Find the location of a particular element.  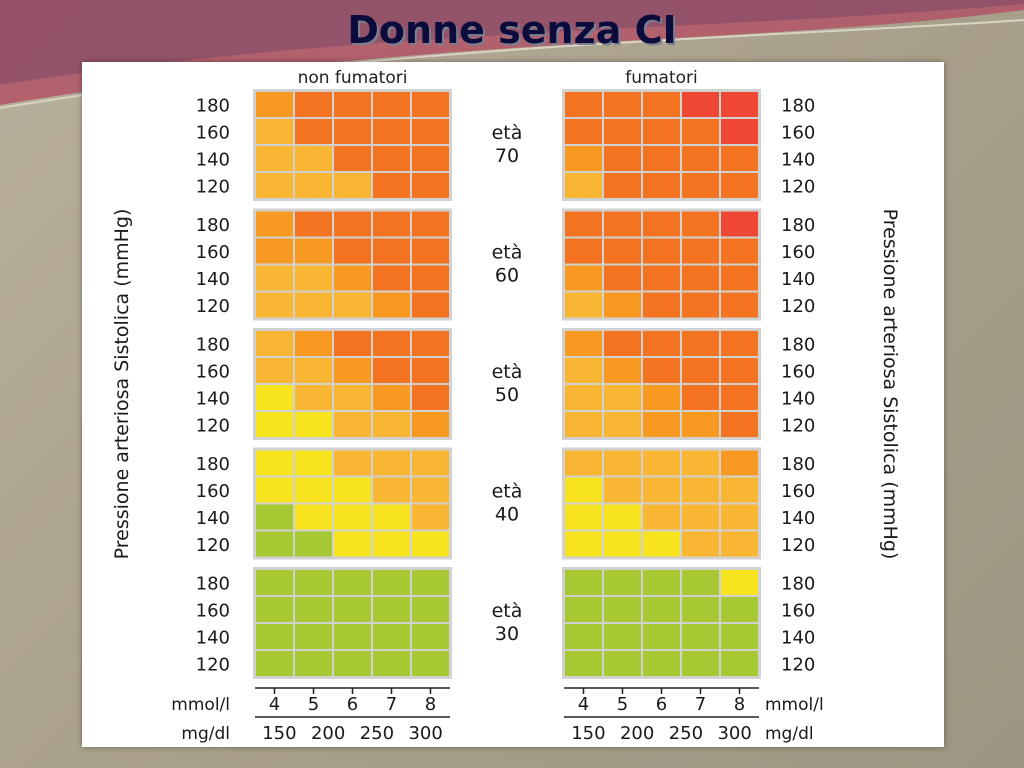

risk-cell-smokers-age40-r1-c4 is located at coordinates (739, 490).